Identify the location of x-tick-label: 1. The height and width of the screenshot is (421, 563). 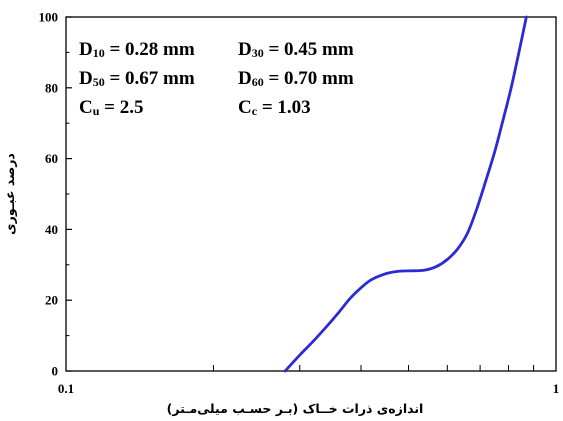
(556, 388).